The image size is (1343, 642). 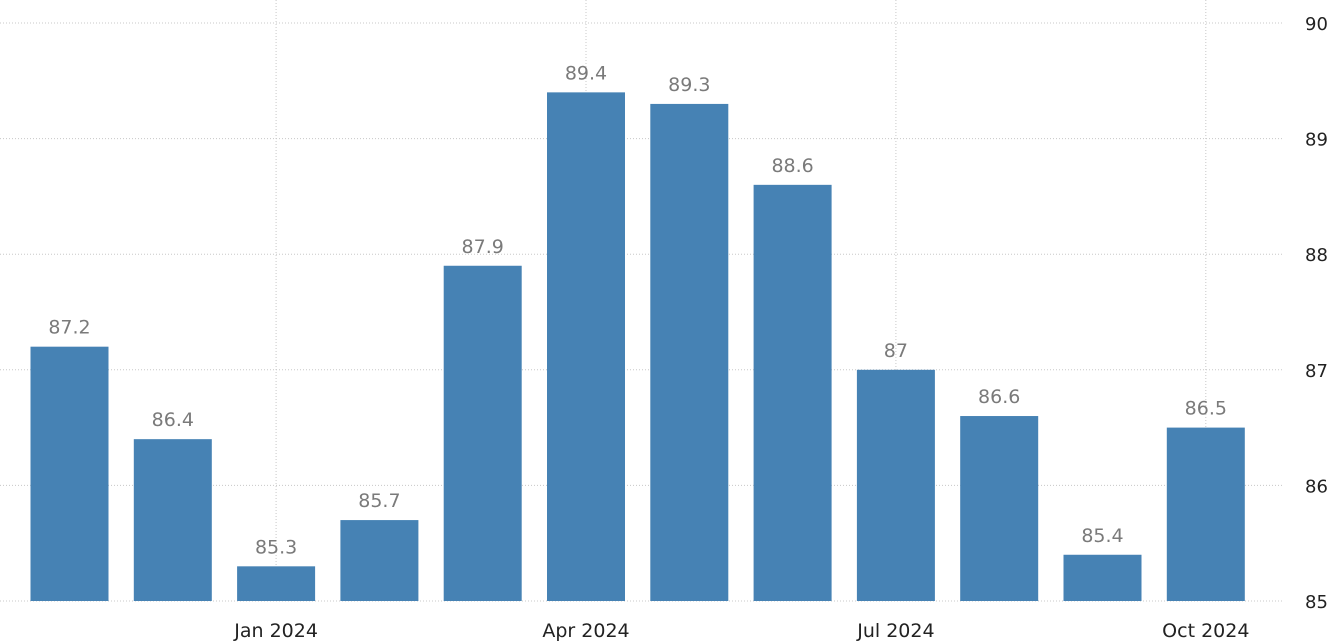 I want to click on bar-value-label: 86.4, so click(x=173, y=420).